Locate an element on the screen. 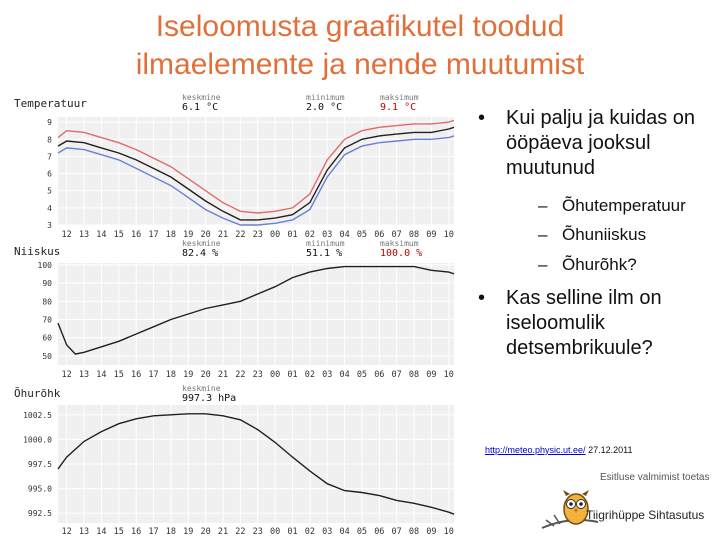 This screenshot has height=542, width=720. y-tick-label: 995.0 is located at coordinates (40, 489).